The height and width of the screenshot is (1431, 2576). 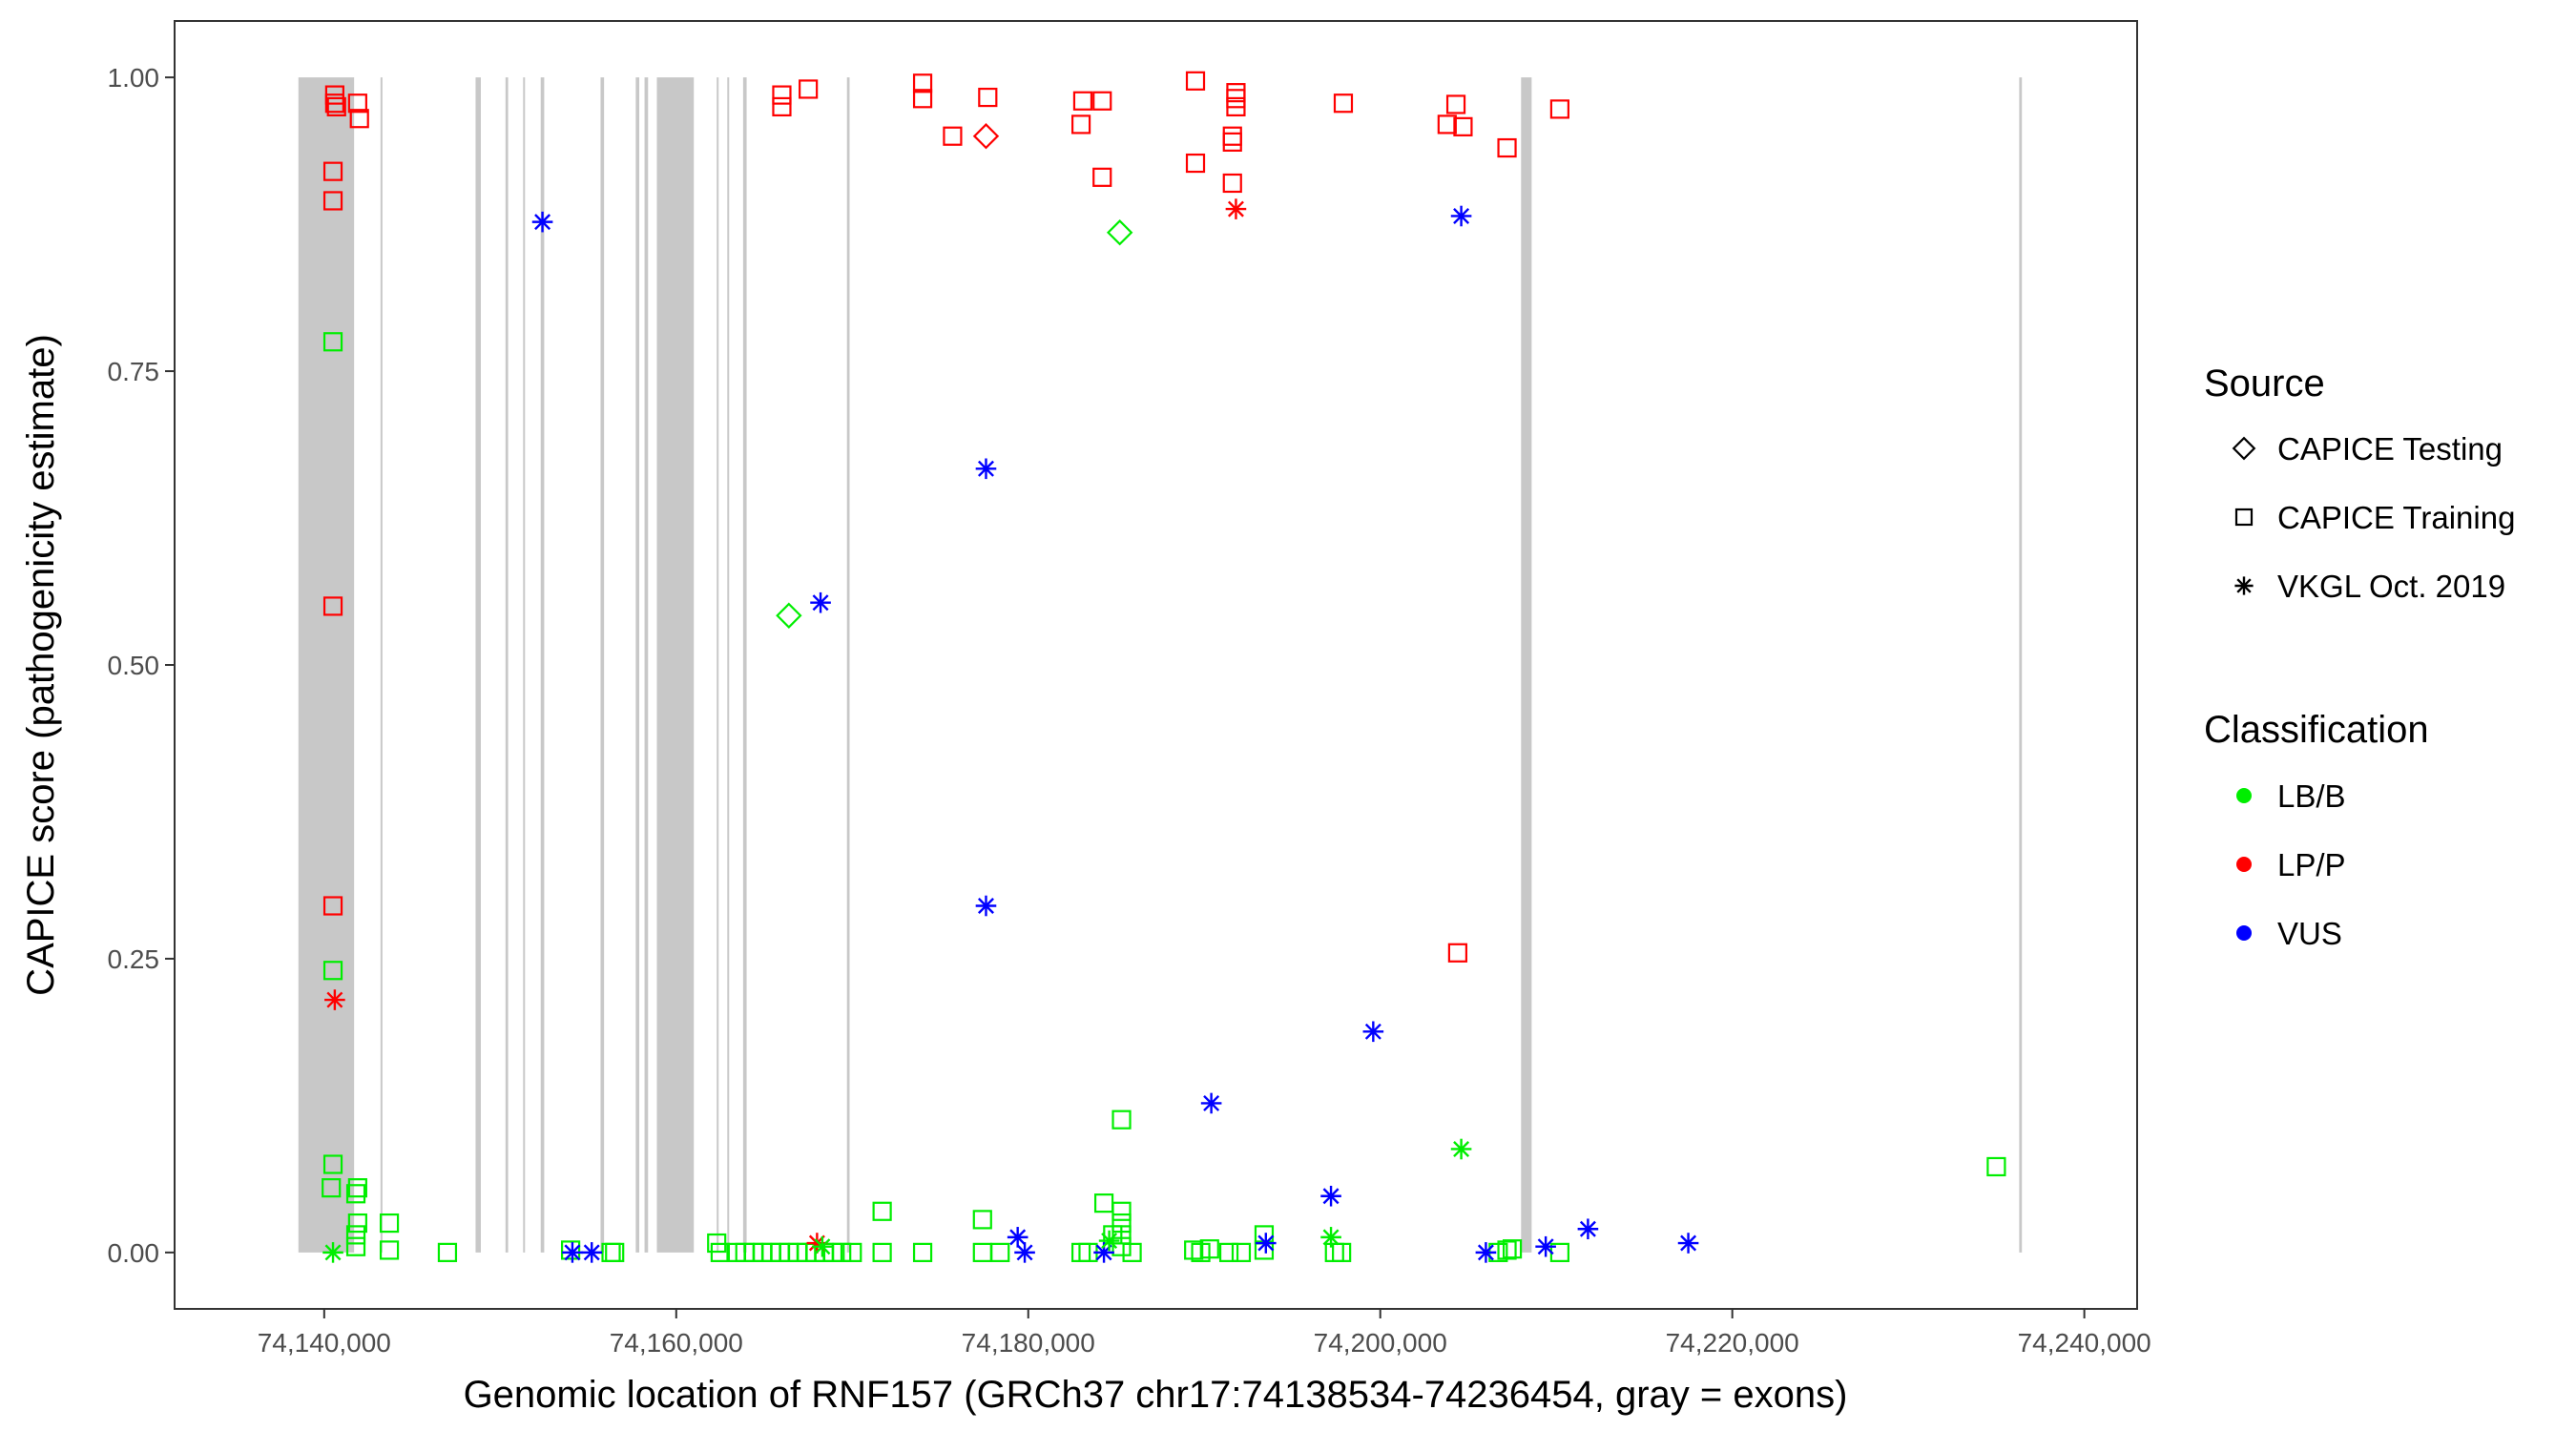 I want to click on legend-classification-label: VUS, so click(x=2309, y=933).